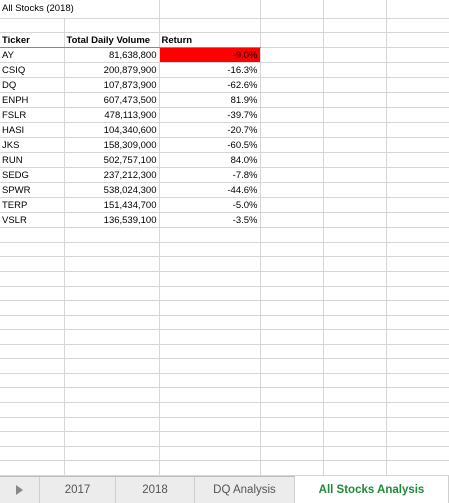  I want to click on return-cell: 81.9%, so click(210, 100).